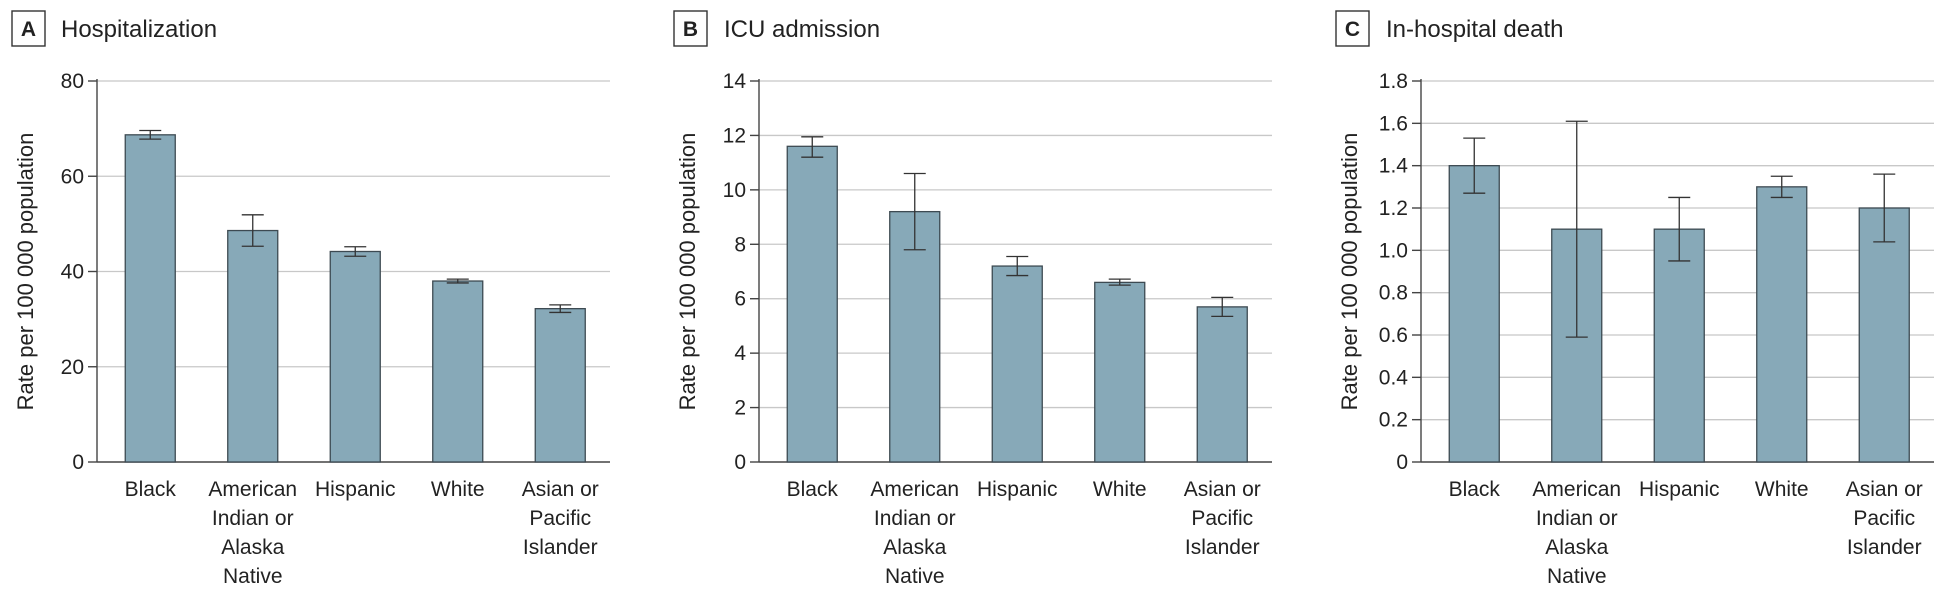  What do you see at coordinates (1394, 166) in the screenshot?
I see `y-tick-label: 1.4` at bounding box center [1394, 166].